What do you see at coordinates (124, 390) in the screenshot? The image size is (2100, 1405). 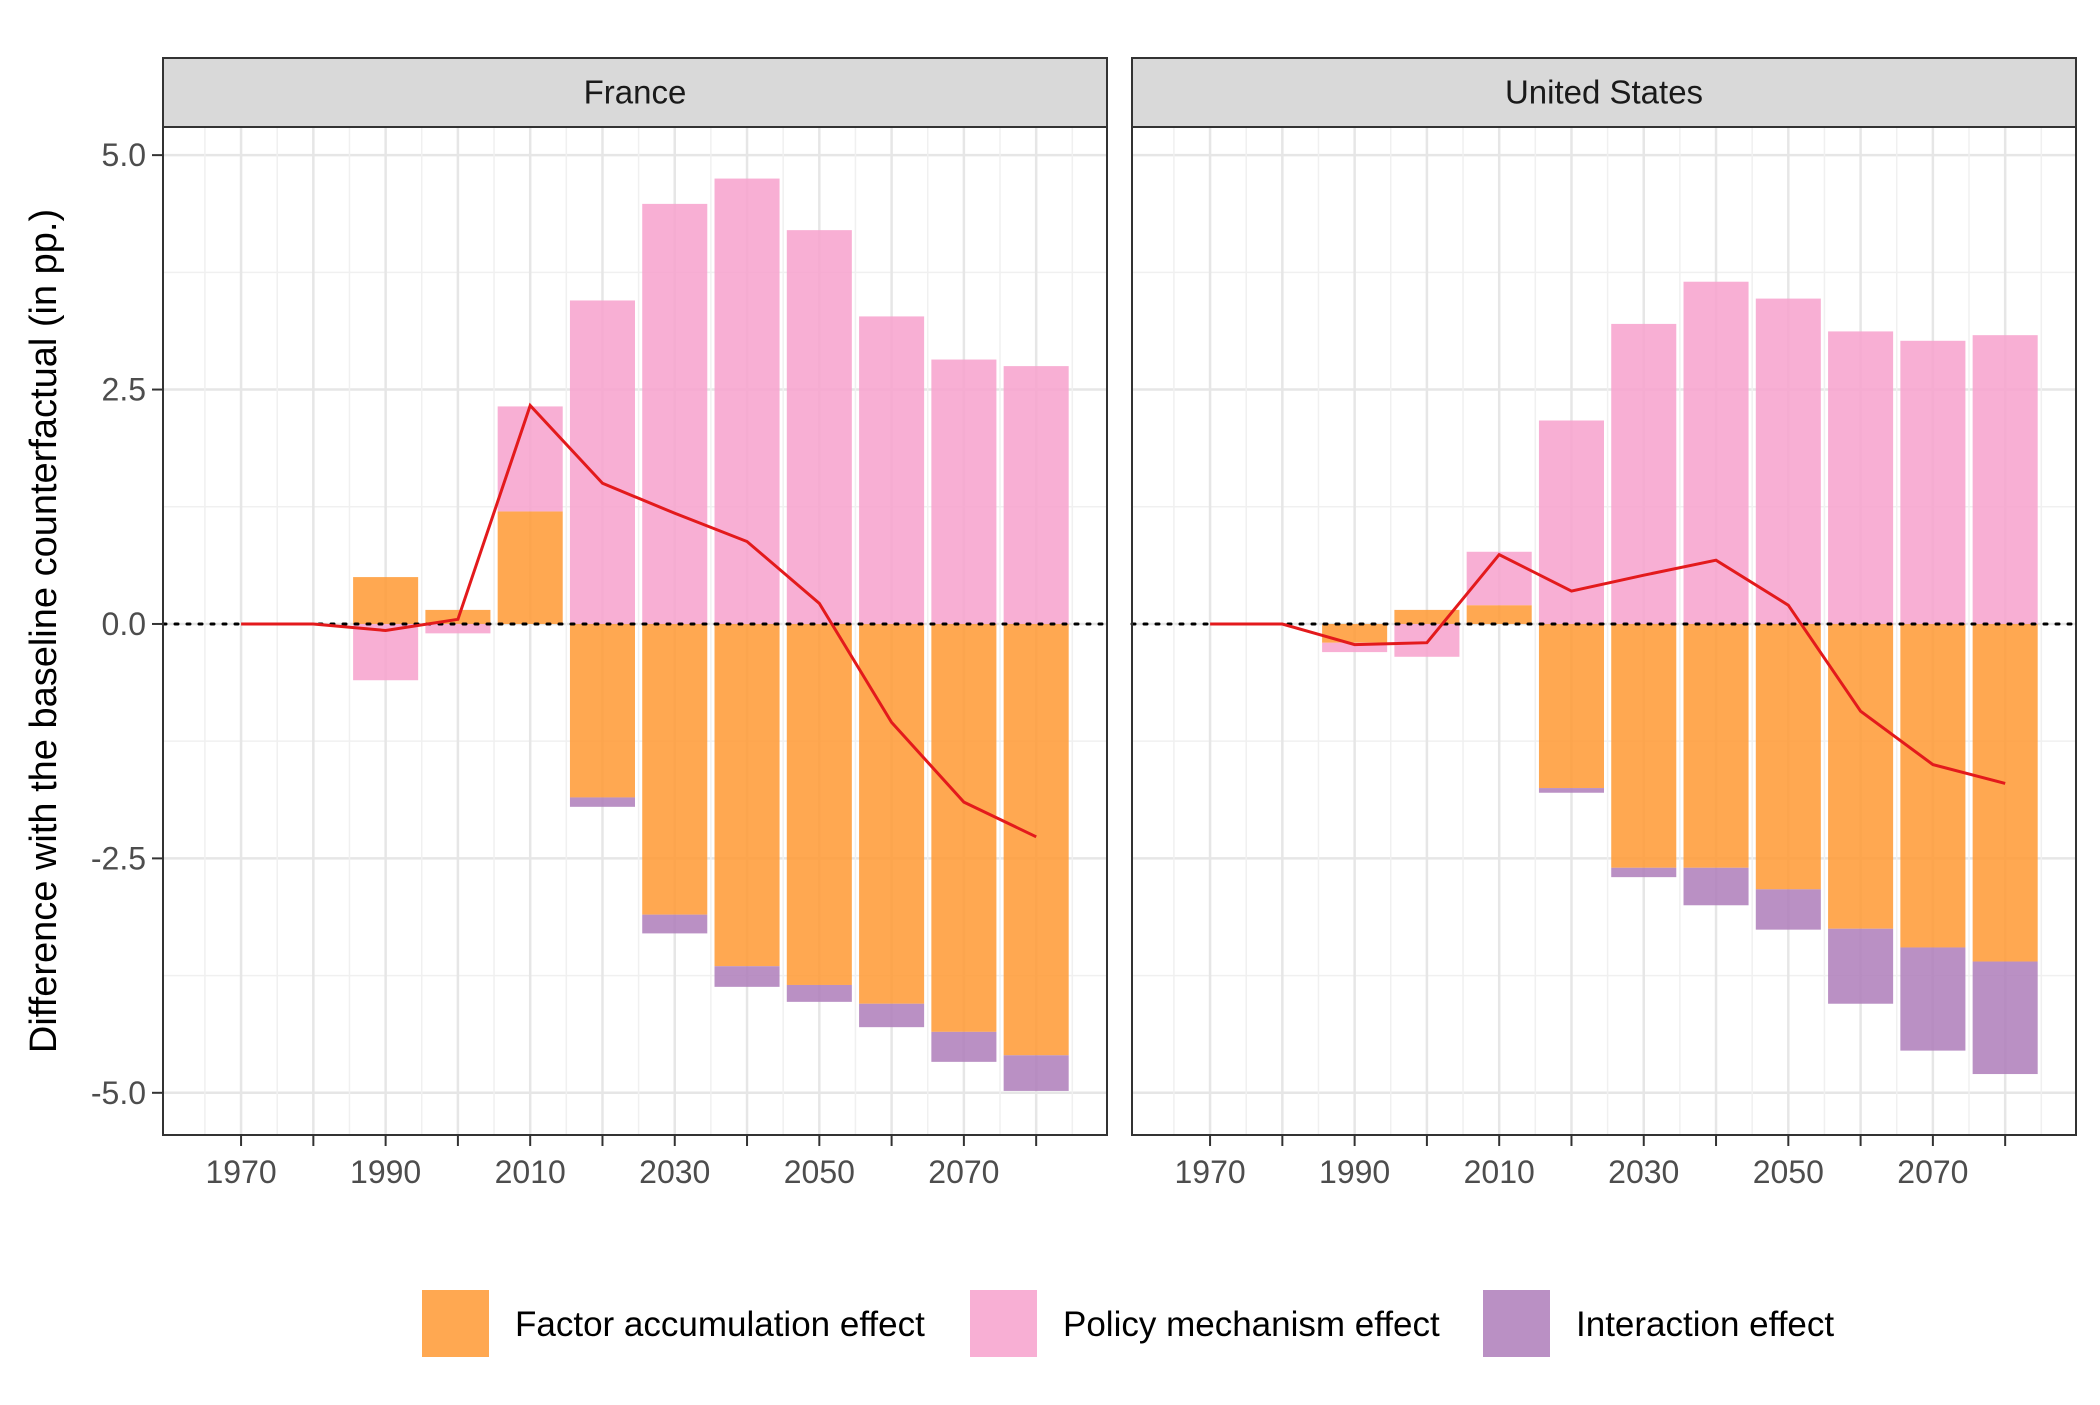 I see `y-tick-label: 2.5` at bounding box center [124, 390].